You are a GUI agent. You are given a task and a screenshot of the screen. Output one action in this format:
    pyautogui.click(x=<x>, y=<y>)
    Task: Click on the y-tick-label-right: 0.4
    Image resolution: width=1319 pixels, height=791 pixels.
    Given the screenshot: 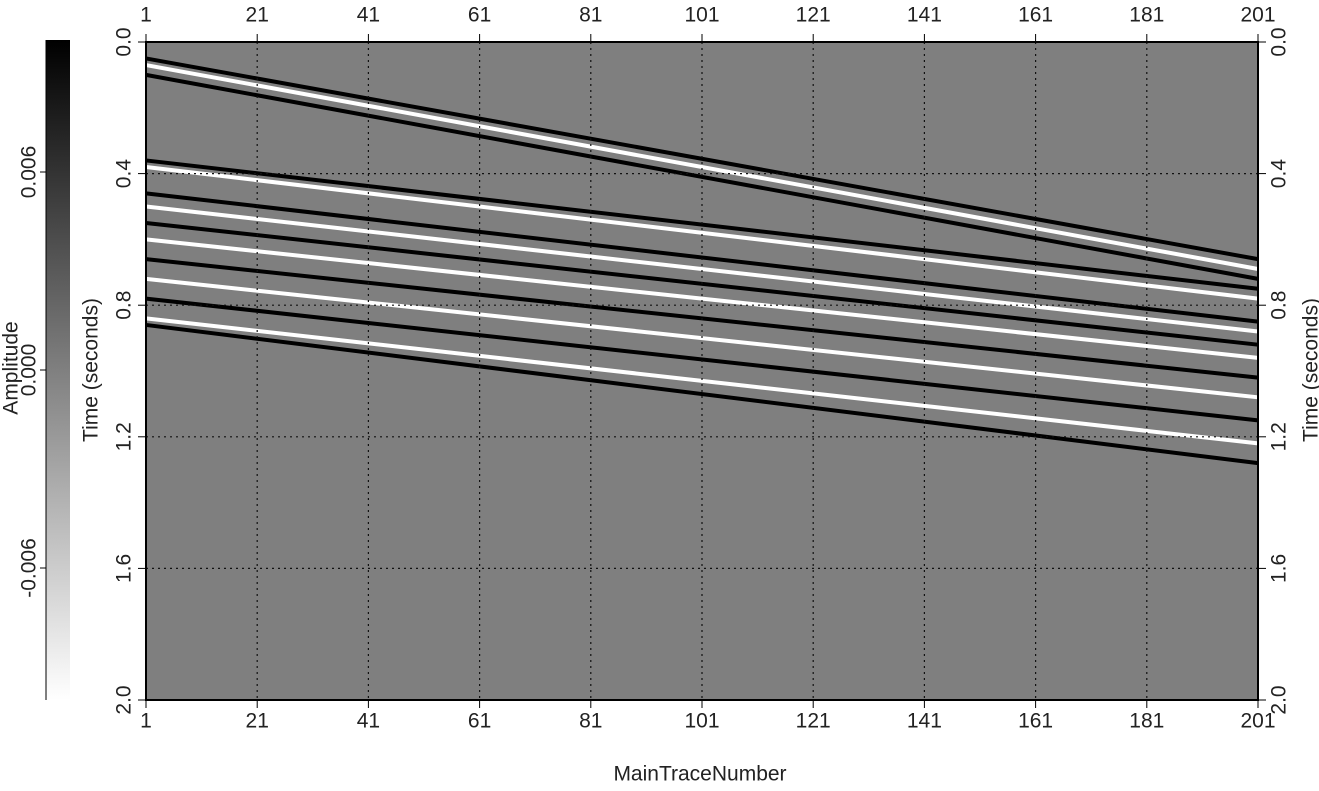 What is the action you would take?
    pyautogui.click(x=1279, y=174)
    